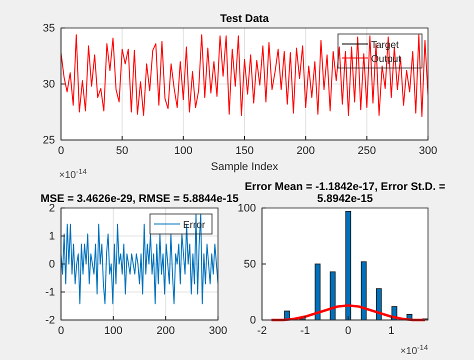  What do you see at coordinates (244, 150) in the screenshot?
I see `x-tick-label: 150` at bounding box center [244, 150].